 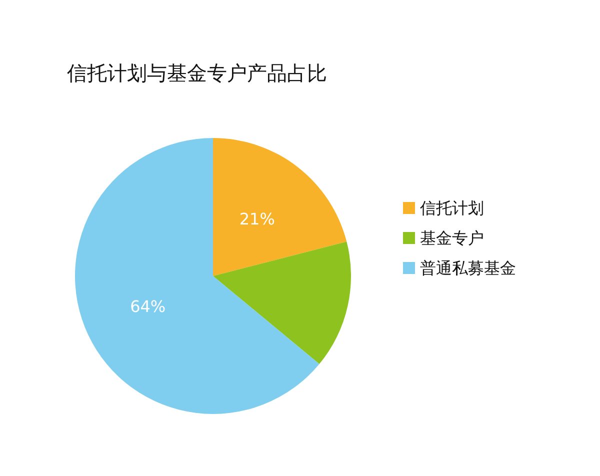 What do you see at coordinates (452, 208) in the screenshot?
I see `legend-label: 信托计划` at bounding box center [452, 208].